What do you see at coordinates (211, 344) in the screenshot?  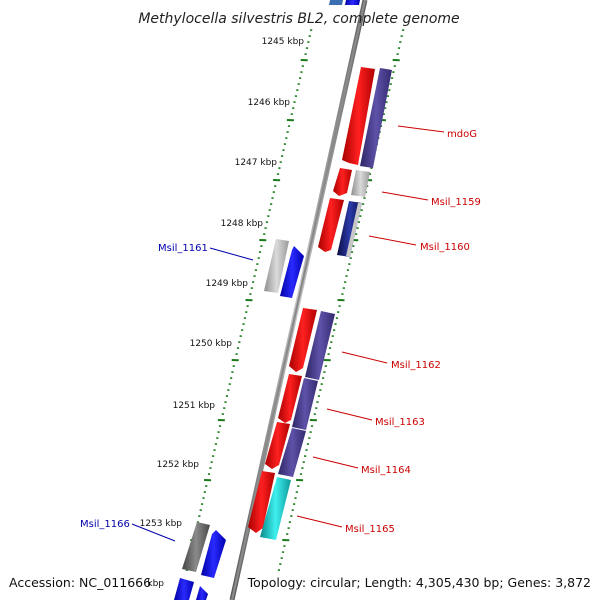 I see `kbp-label: 1250 kbp` at bounding box center [211, 344].